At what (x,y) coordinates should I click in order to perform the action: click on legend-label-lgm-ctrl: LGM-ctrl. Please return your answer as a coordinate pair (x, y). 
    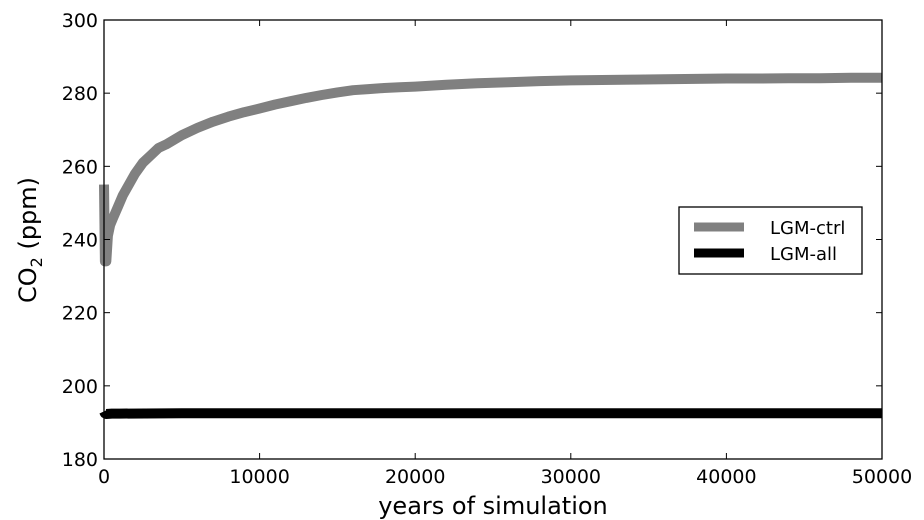
    Looking at the image, I should click on (807, 228).